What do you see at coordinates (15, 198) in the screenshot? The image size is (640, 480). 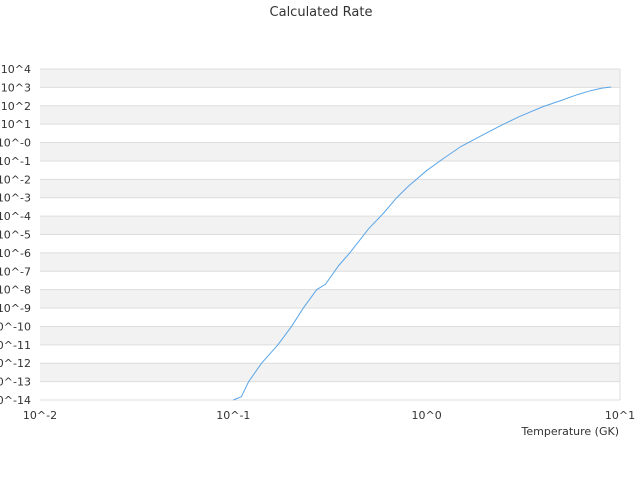 I see `y-tick-label: 10^-3` at bounding box center [15, 198].